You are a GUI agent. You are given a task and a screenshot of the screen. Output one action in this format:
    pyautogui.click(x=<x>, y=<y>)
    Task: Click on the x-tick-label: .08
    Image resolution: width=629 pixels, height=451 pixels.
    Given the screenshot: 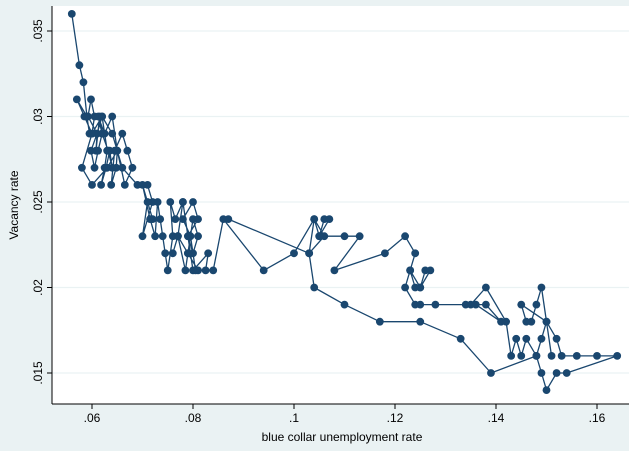 What is the action you would take?
    pyautogui.click(x=193, y=418)
    